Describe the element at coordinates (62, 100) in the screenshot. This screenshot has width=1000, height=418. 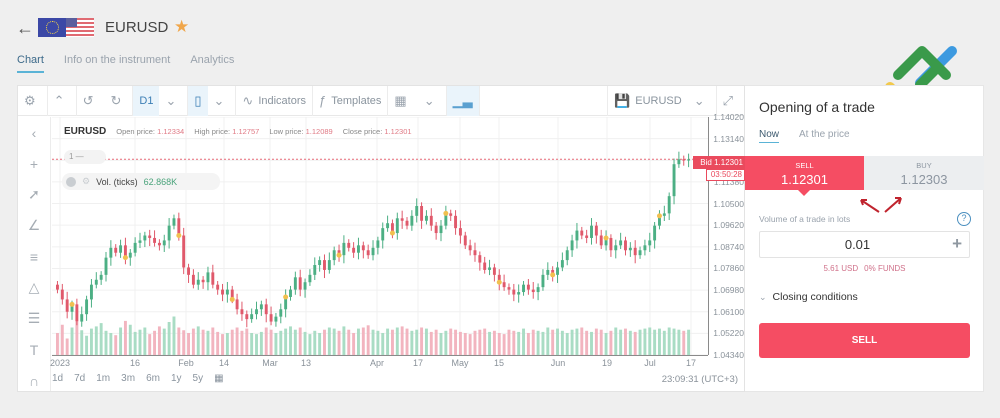
I see `collapse-button: ⌃` at that location.